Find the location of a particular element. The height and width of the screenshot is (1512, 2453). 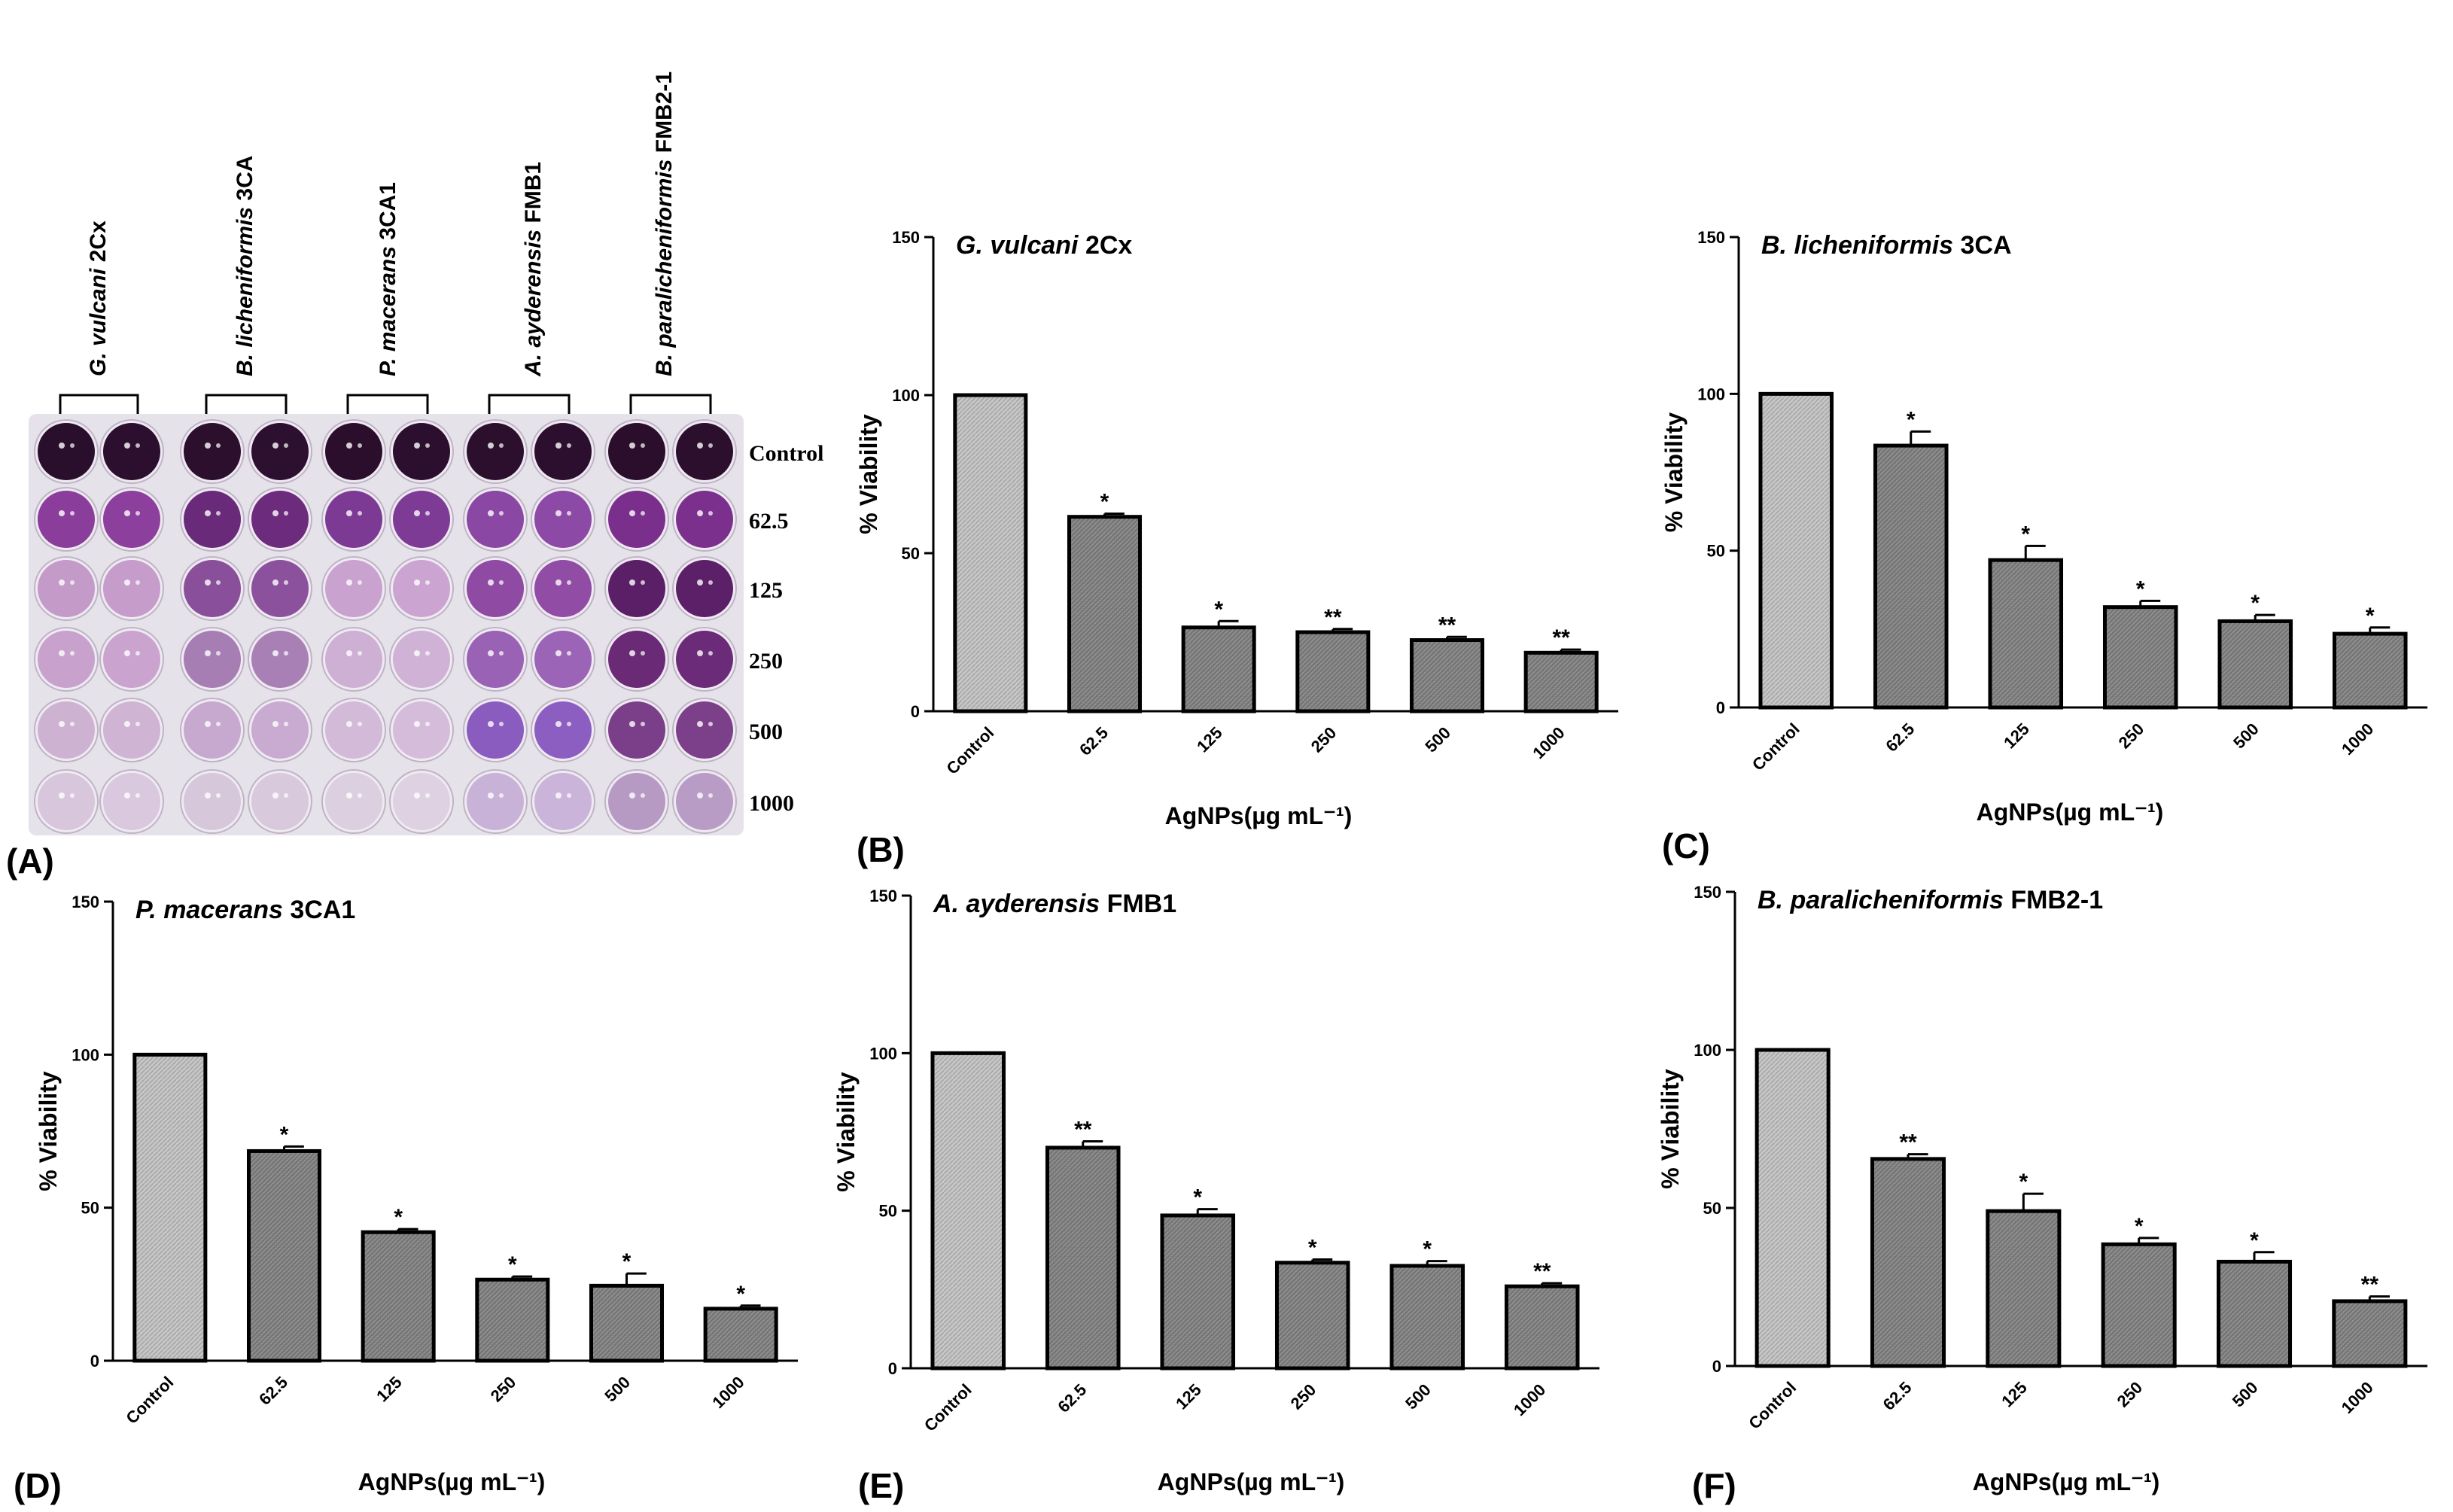

chart-title: B. paralicheniformis FMB2-1 is located at coordinates (1930, 900).